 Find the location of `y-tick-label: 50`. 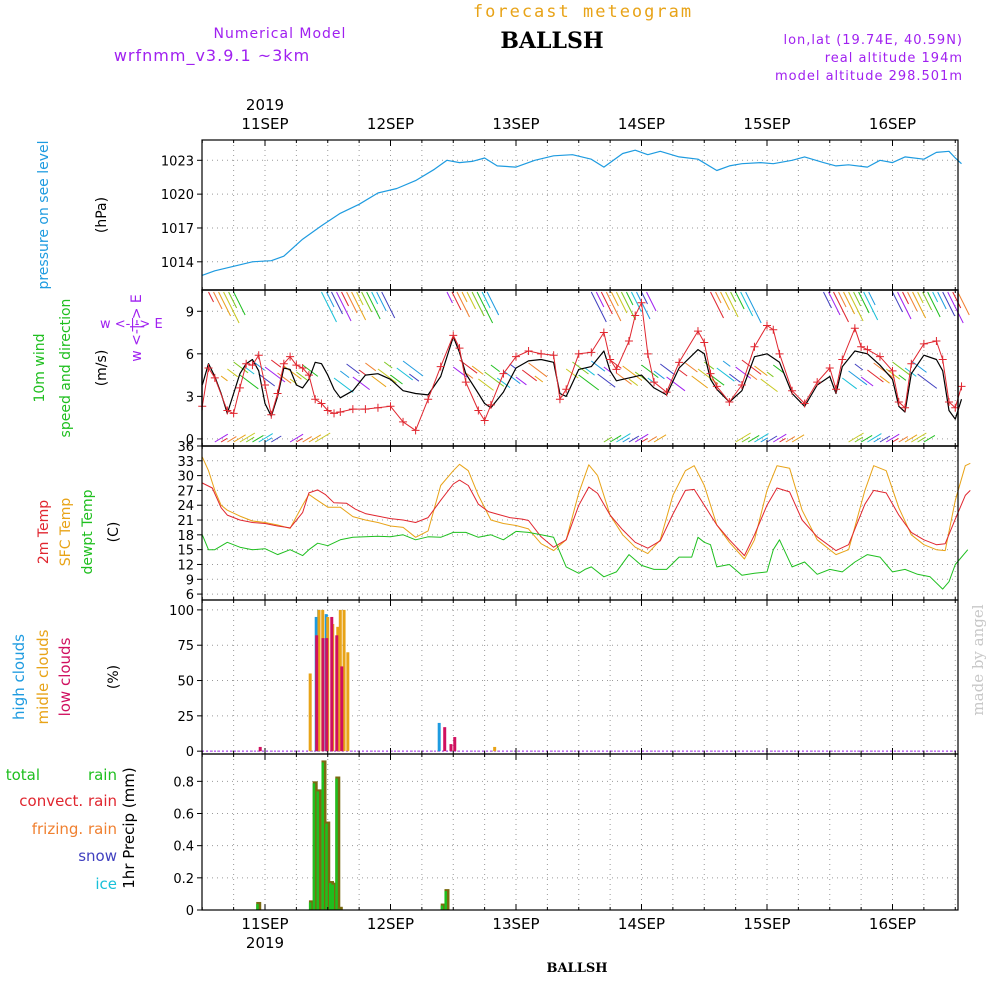

y-tick-label: 50 is located at coordinates (185, 682).